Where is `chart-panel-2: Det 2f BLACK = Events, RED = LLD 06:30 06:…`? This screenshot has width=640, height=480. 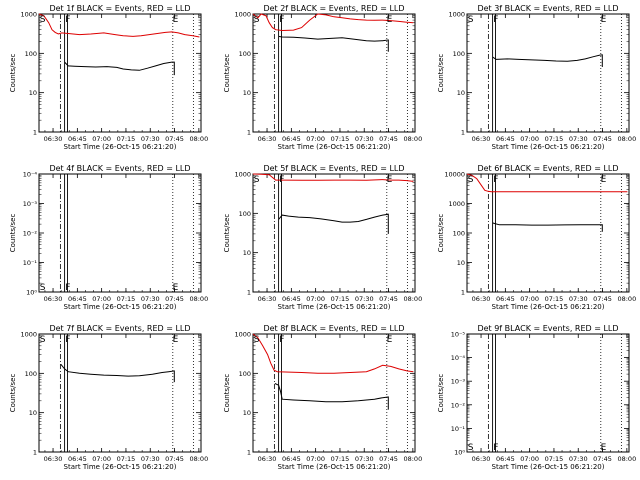 chart-panel-2: Det 2f BLACK = Events, RED = LLD 06:30 06:… is located at coordinates (322, 77).